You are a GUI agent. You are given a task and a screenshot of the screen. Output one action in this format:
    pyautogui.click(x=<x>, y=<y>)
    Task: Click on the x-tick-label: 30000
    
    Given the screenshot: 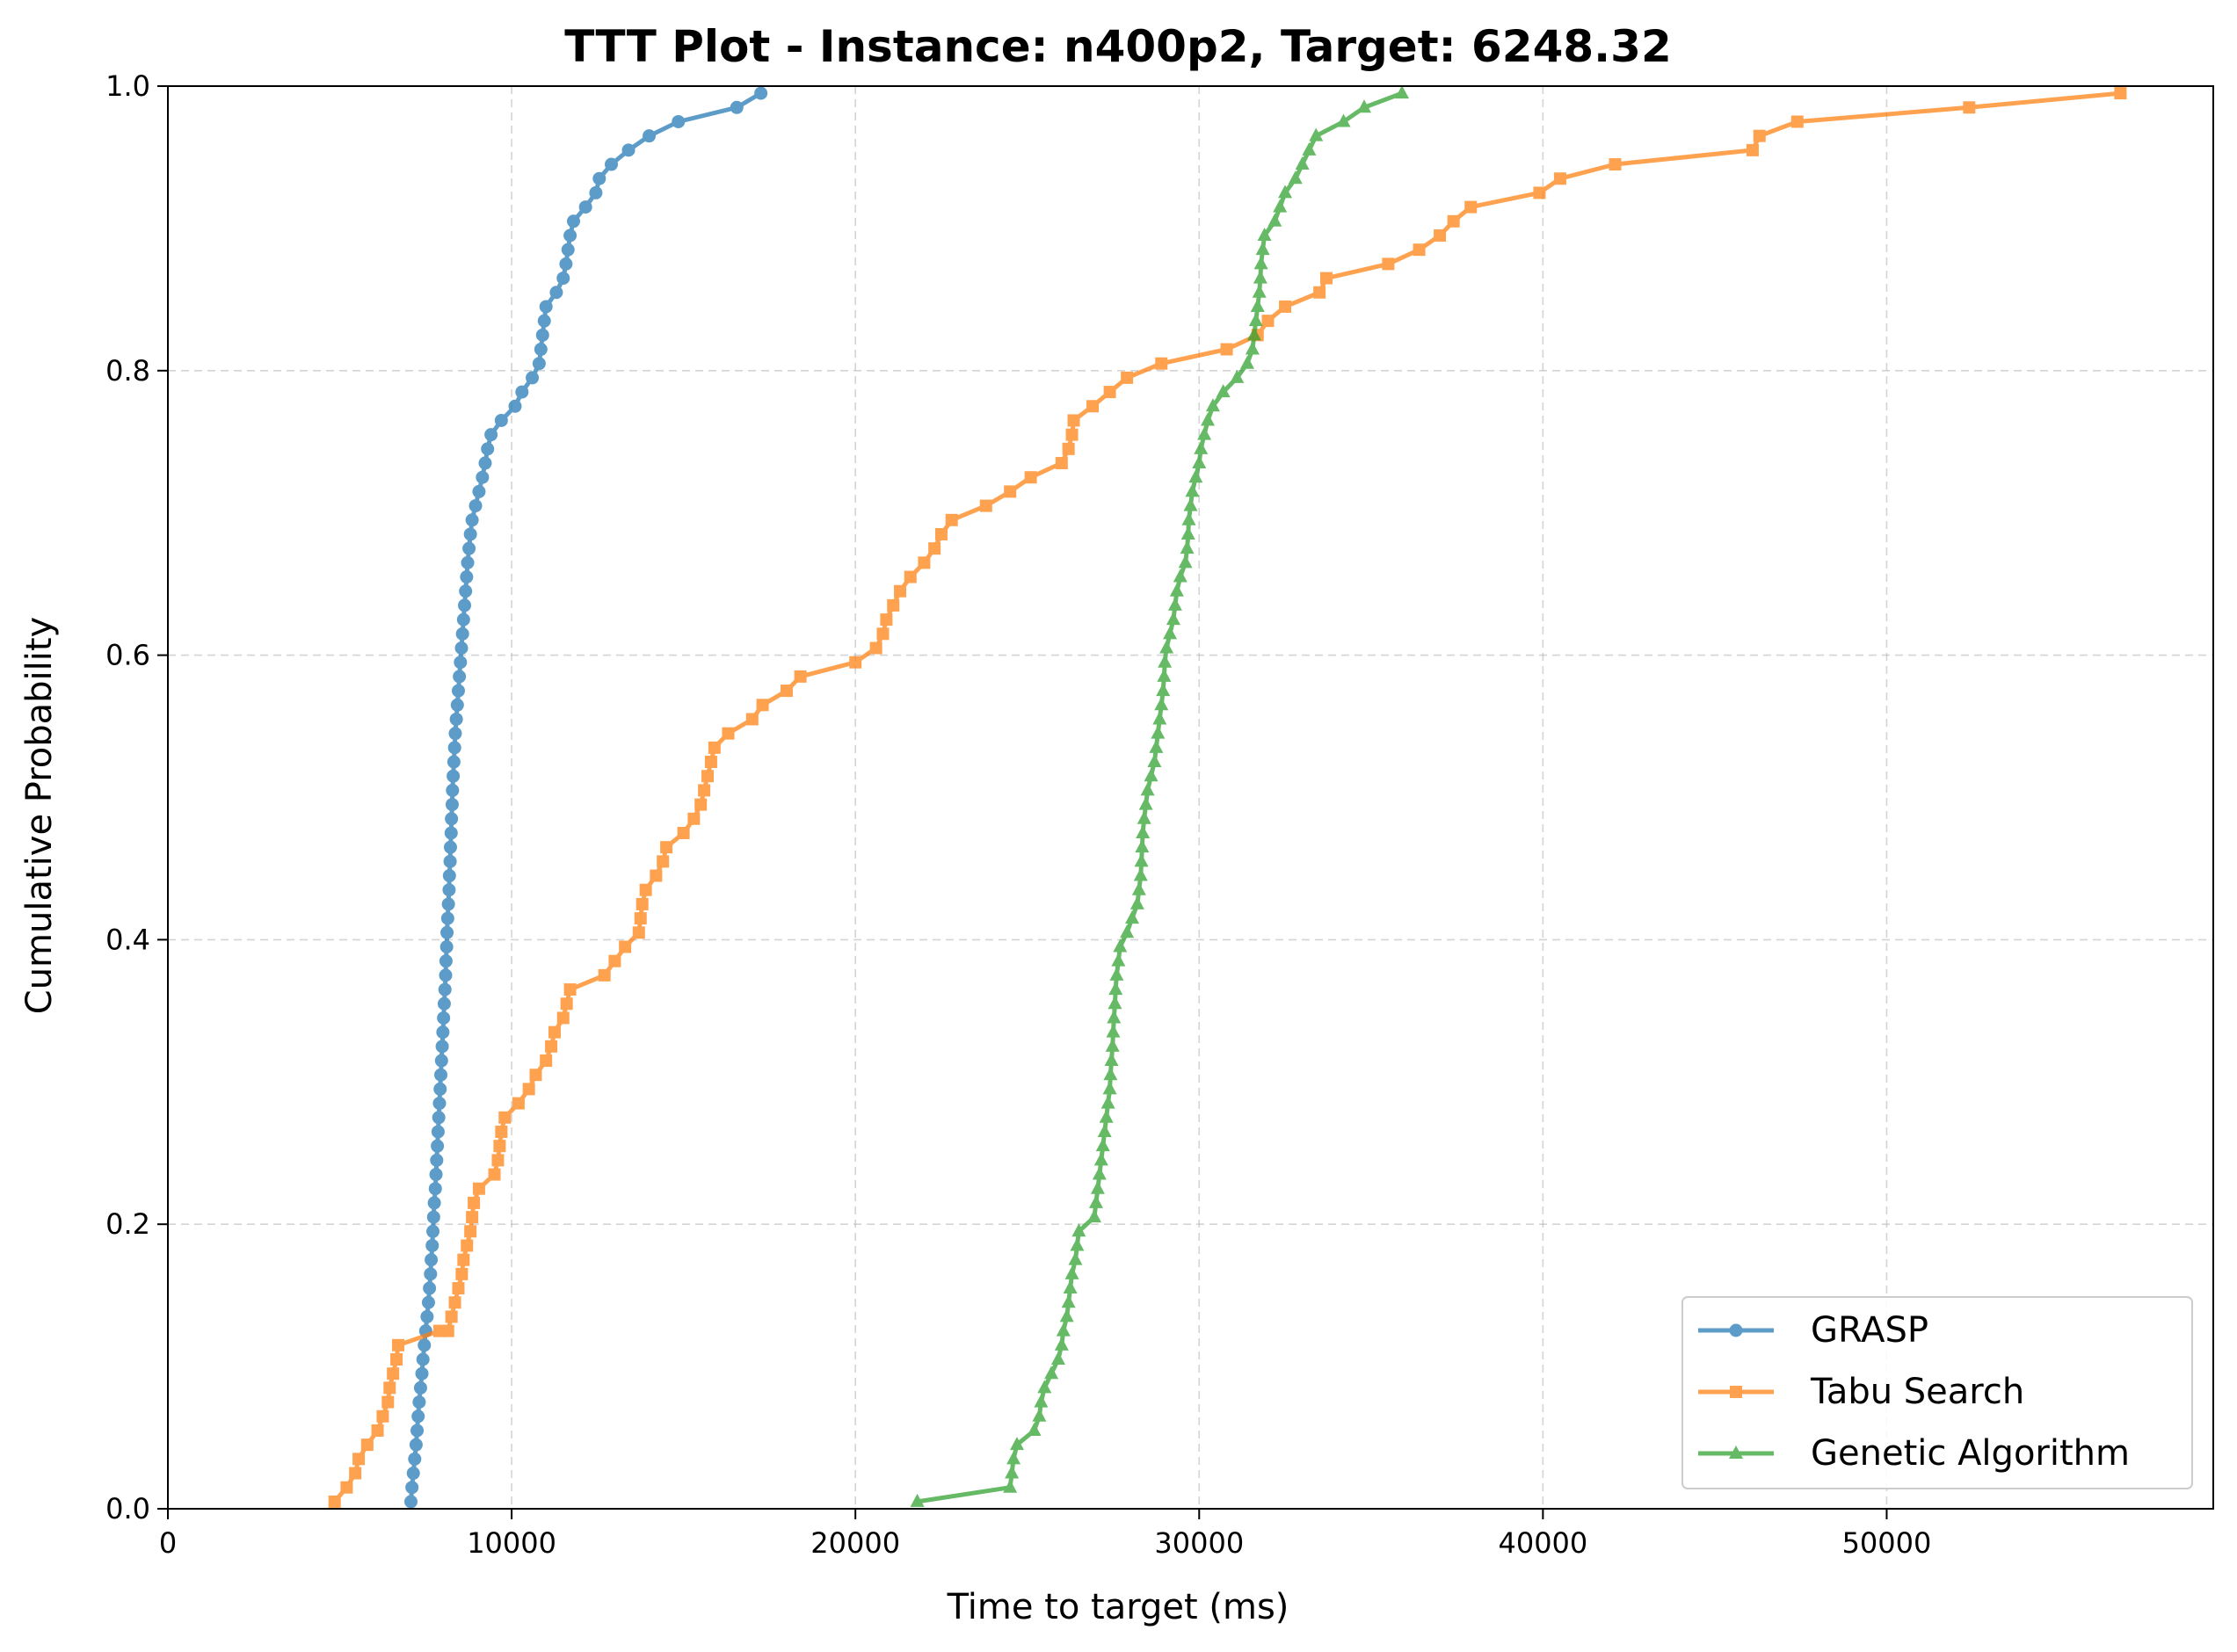 What is the action you would take?
    pyautogui.click(x=1199, y=1543)
    